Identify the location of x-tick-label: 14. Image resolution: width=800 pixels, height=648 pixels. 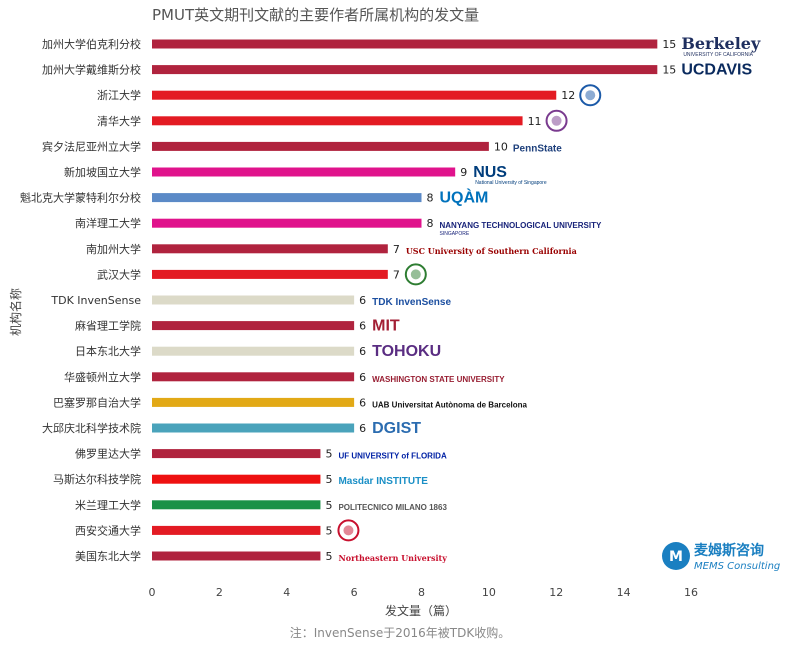
(624, 592).